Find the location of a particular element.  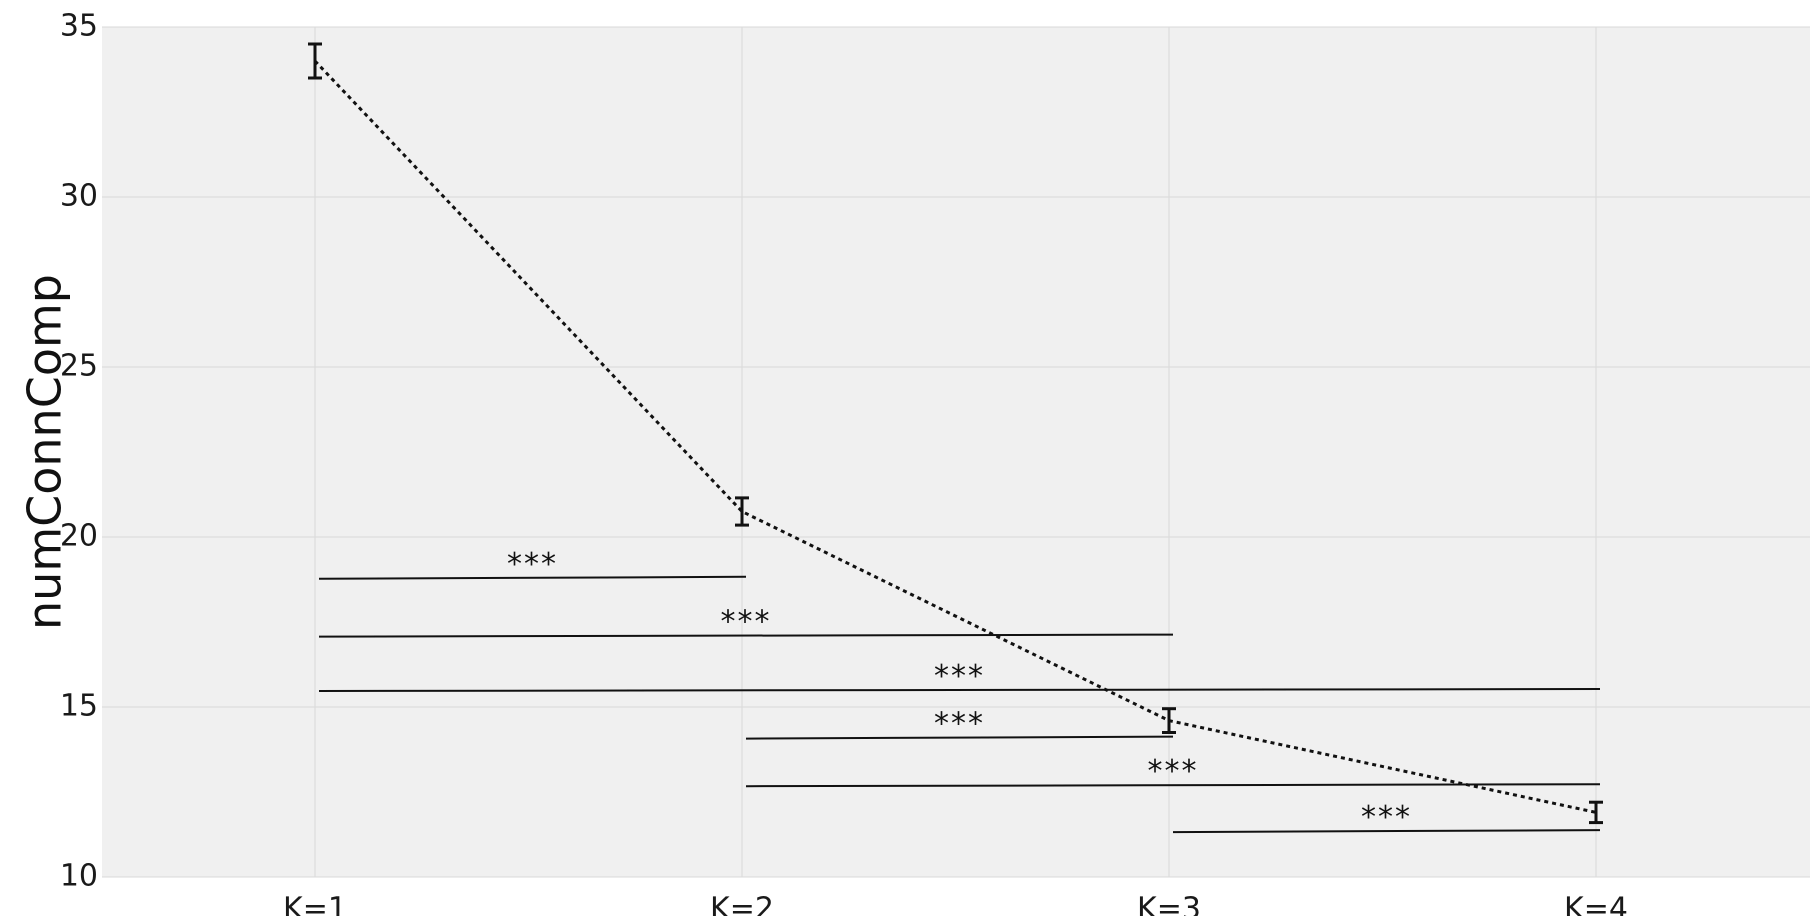

x-tick-label: K=1 is located at coordinates (315, 904).